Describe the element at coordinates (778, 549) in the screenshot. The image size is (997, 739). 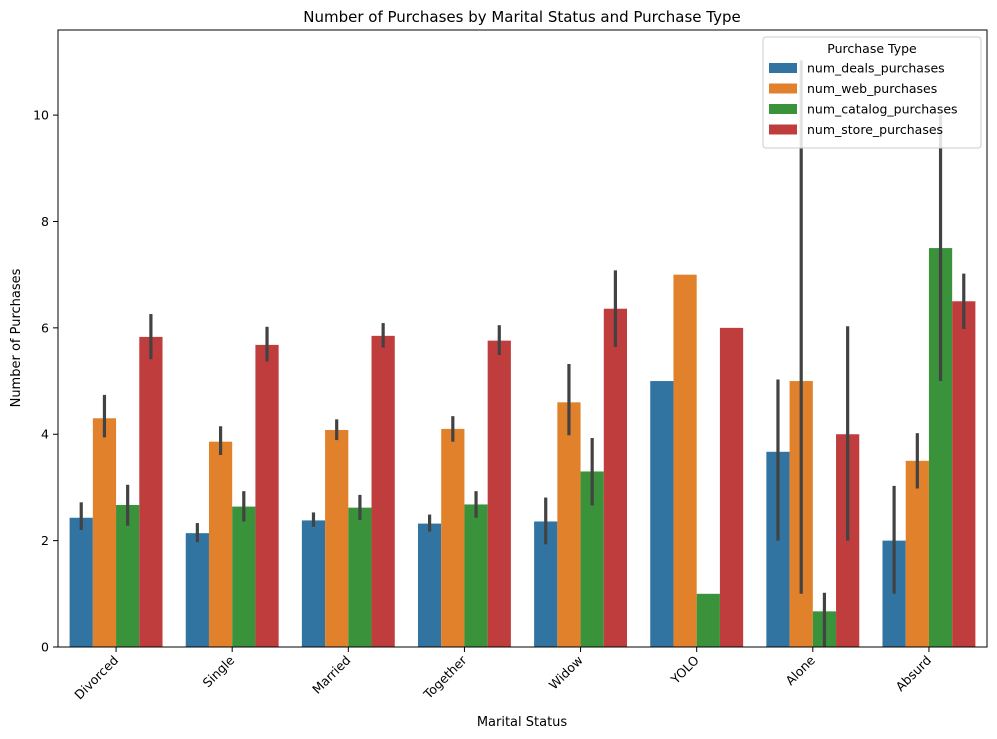
I see `bar-num_deals_purchases-alone` at that location.